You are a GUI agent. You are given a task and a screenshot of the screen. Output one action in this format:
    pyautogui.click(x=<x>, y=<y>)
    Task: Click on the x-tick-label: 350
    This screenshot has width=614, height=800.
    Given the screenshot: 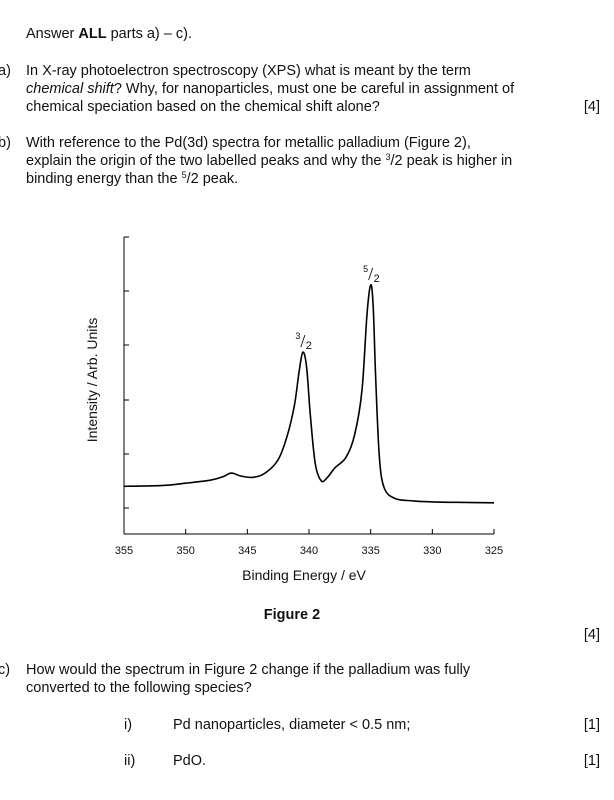 What is the action you would take?
    pyautogui.click(x=185, y=551)
    